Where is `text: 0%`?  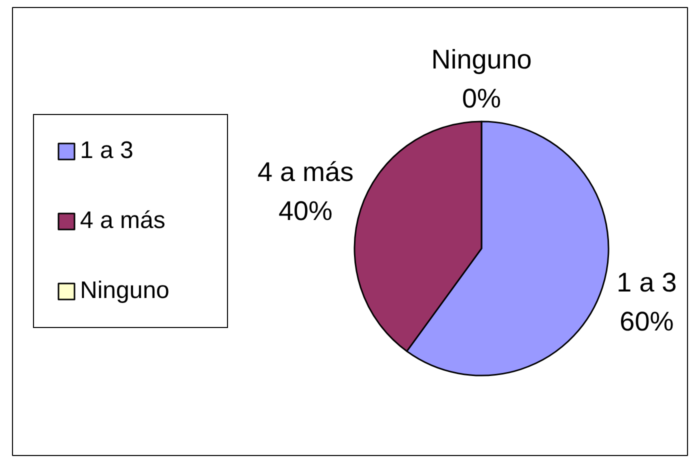
text: 0% is located at coordinates (482, 98).